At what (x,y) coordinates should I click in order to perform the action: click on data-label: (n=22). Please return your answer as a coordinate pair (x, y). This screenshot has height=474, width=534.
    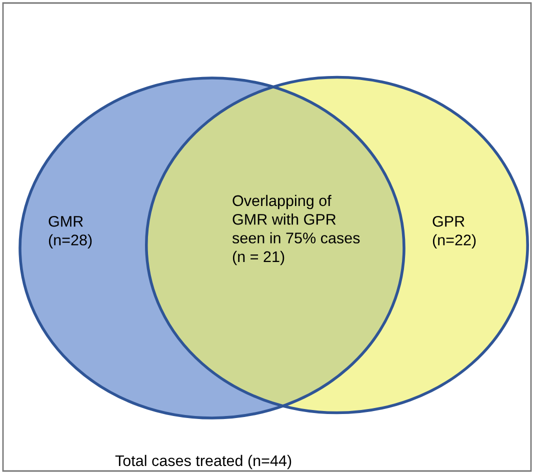
    Looking at the image, I should click on (454, 241).